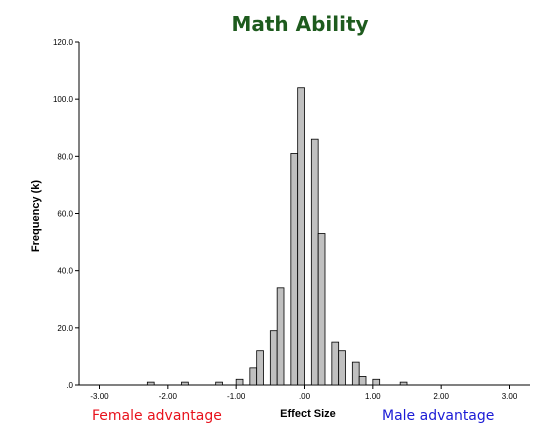 The height and width of the screenshot is (432, 560). What do you see at coordinates (168, 396) in the screenshot?
I see `x-tick-label: -2.00` at bounding box center [168, 396].